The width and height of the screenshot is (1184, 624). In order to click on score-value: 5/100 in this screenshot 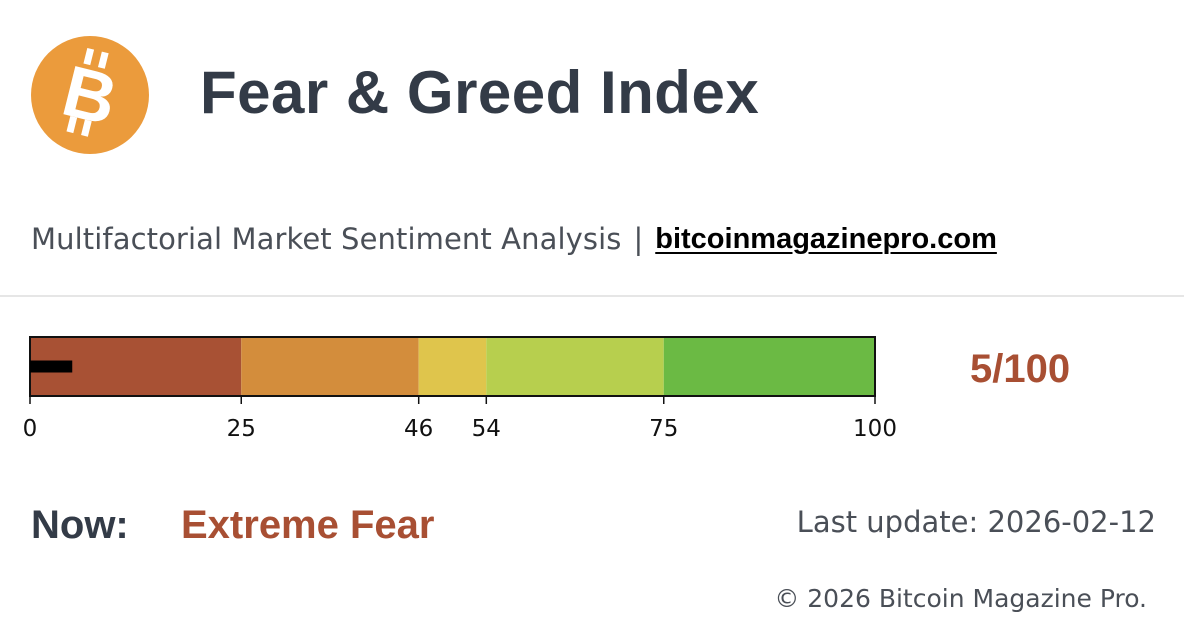, I will do `click(1020, 369)`.